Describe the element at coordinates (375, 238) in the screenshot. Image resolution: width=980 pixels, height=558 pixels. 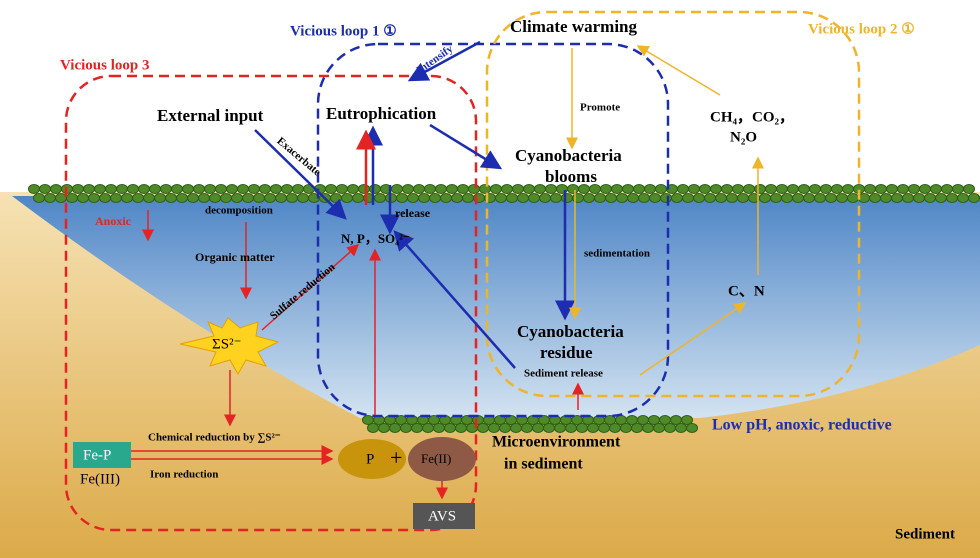
I see `node: N, P，SO₄²⁻` at that location.